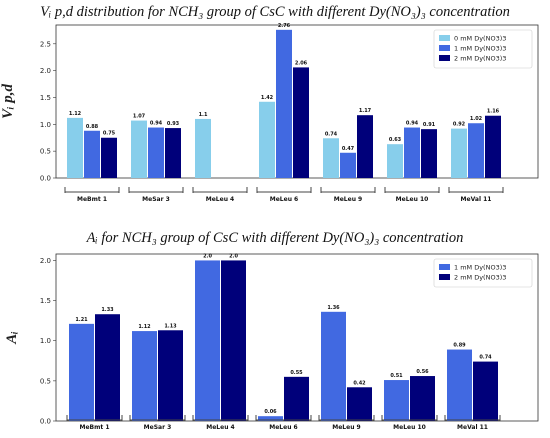 This screenshot has height=438, width=550. I want to click on chart2-legend-label: 1 mM Dy(NO3)3, so click(480, 268).